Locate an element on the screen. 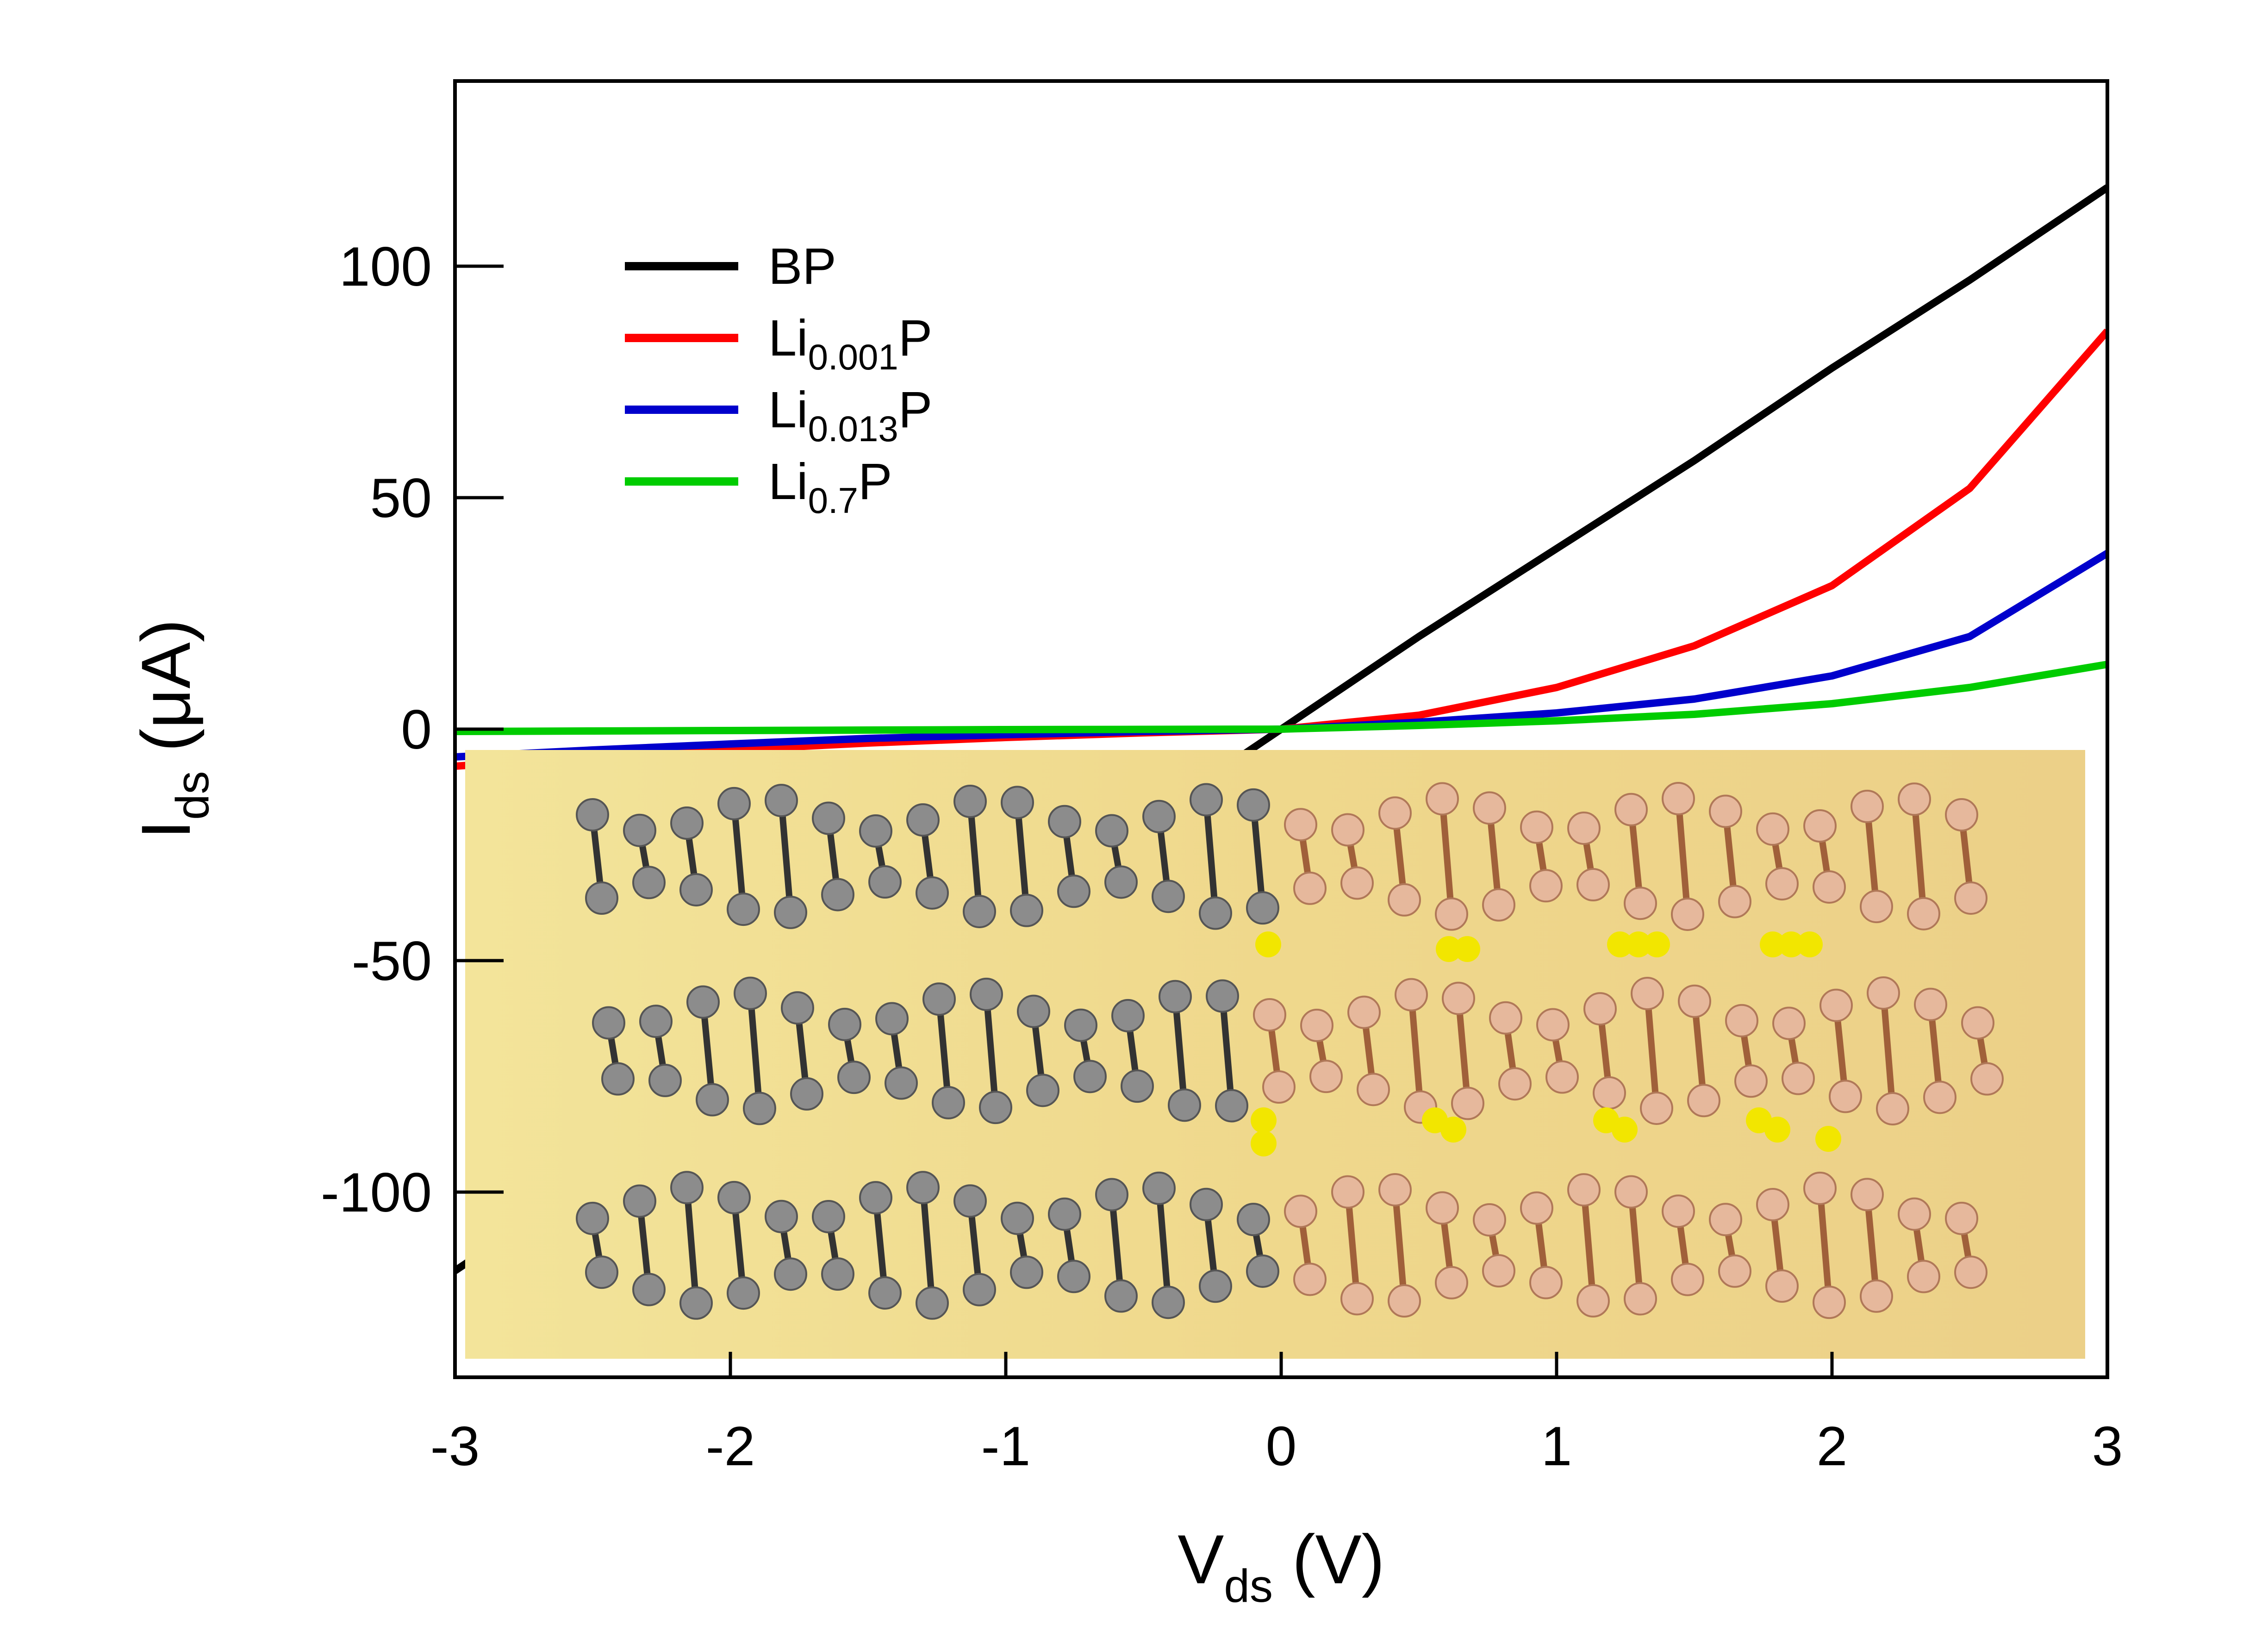  legend-label-2: Li0.013P is located at coordinates (850, 415).